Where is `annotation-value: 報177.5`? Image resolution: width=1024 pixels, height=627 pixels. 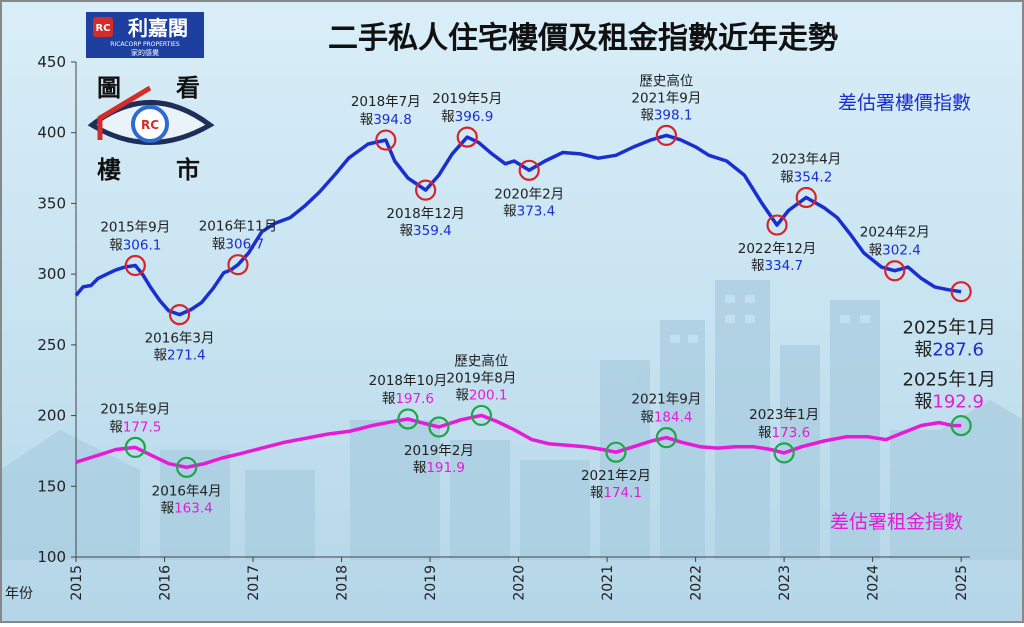 annotation-value: 報177.5 is located at coordinates (135, 427).